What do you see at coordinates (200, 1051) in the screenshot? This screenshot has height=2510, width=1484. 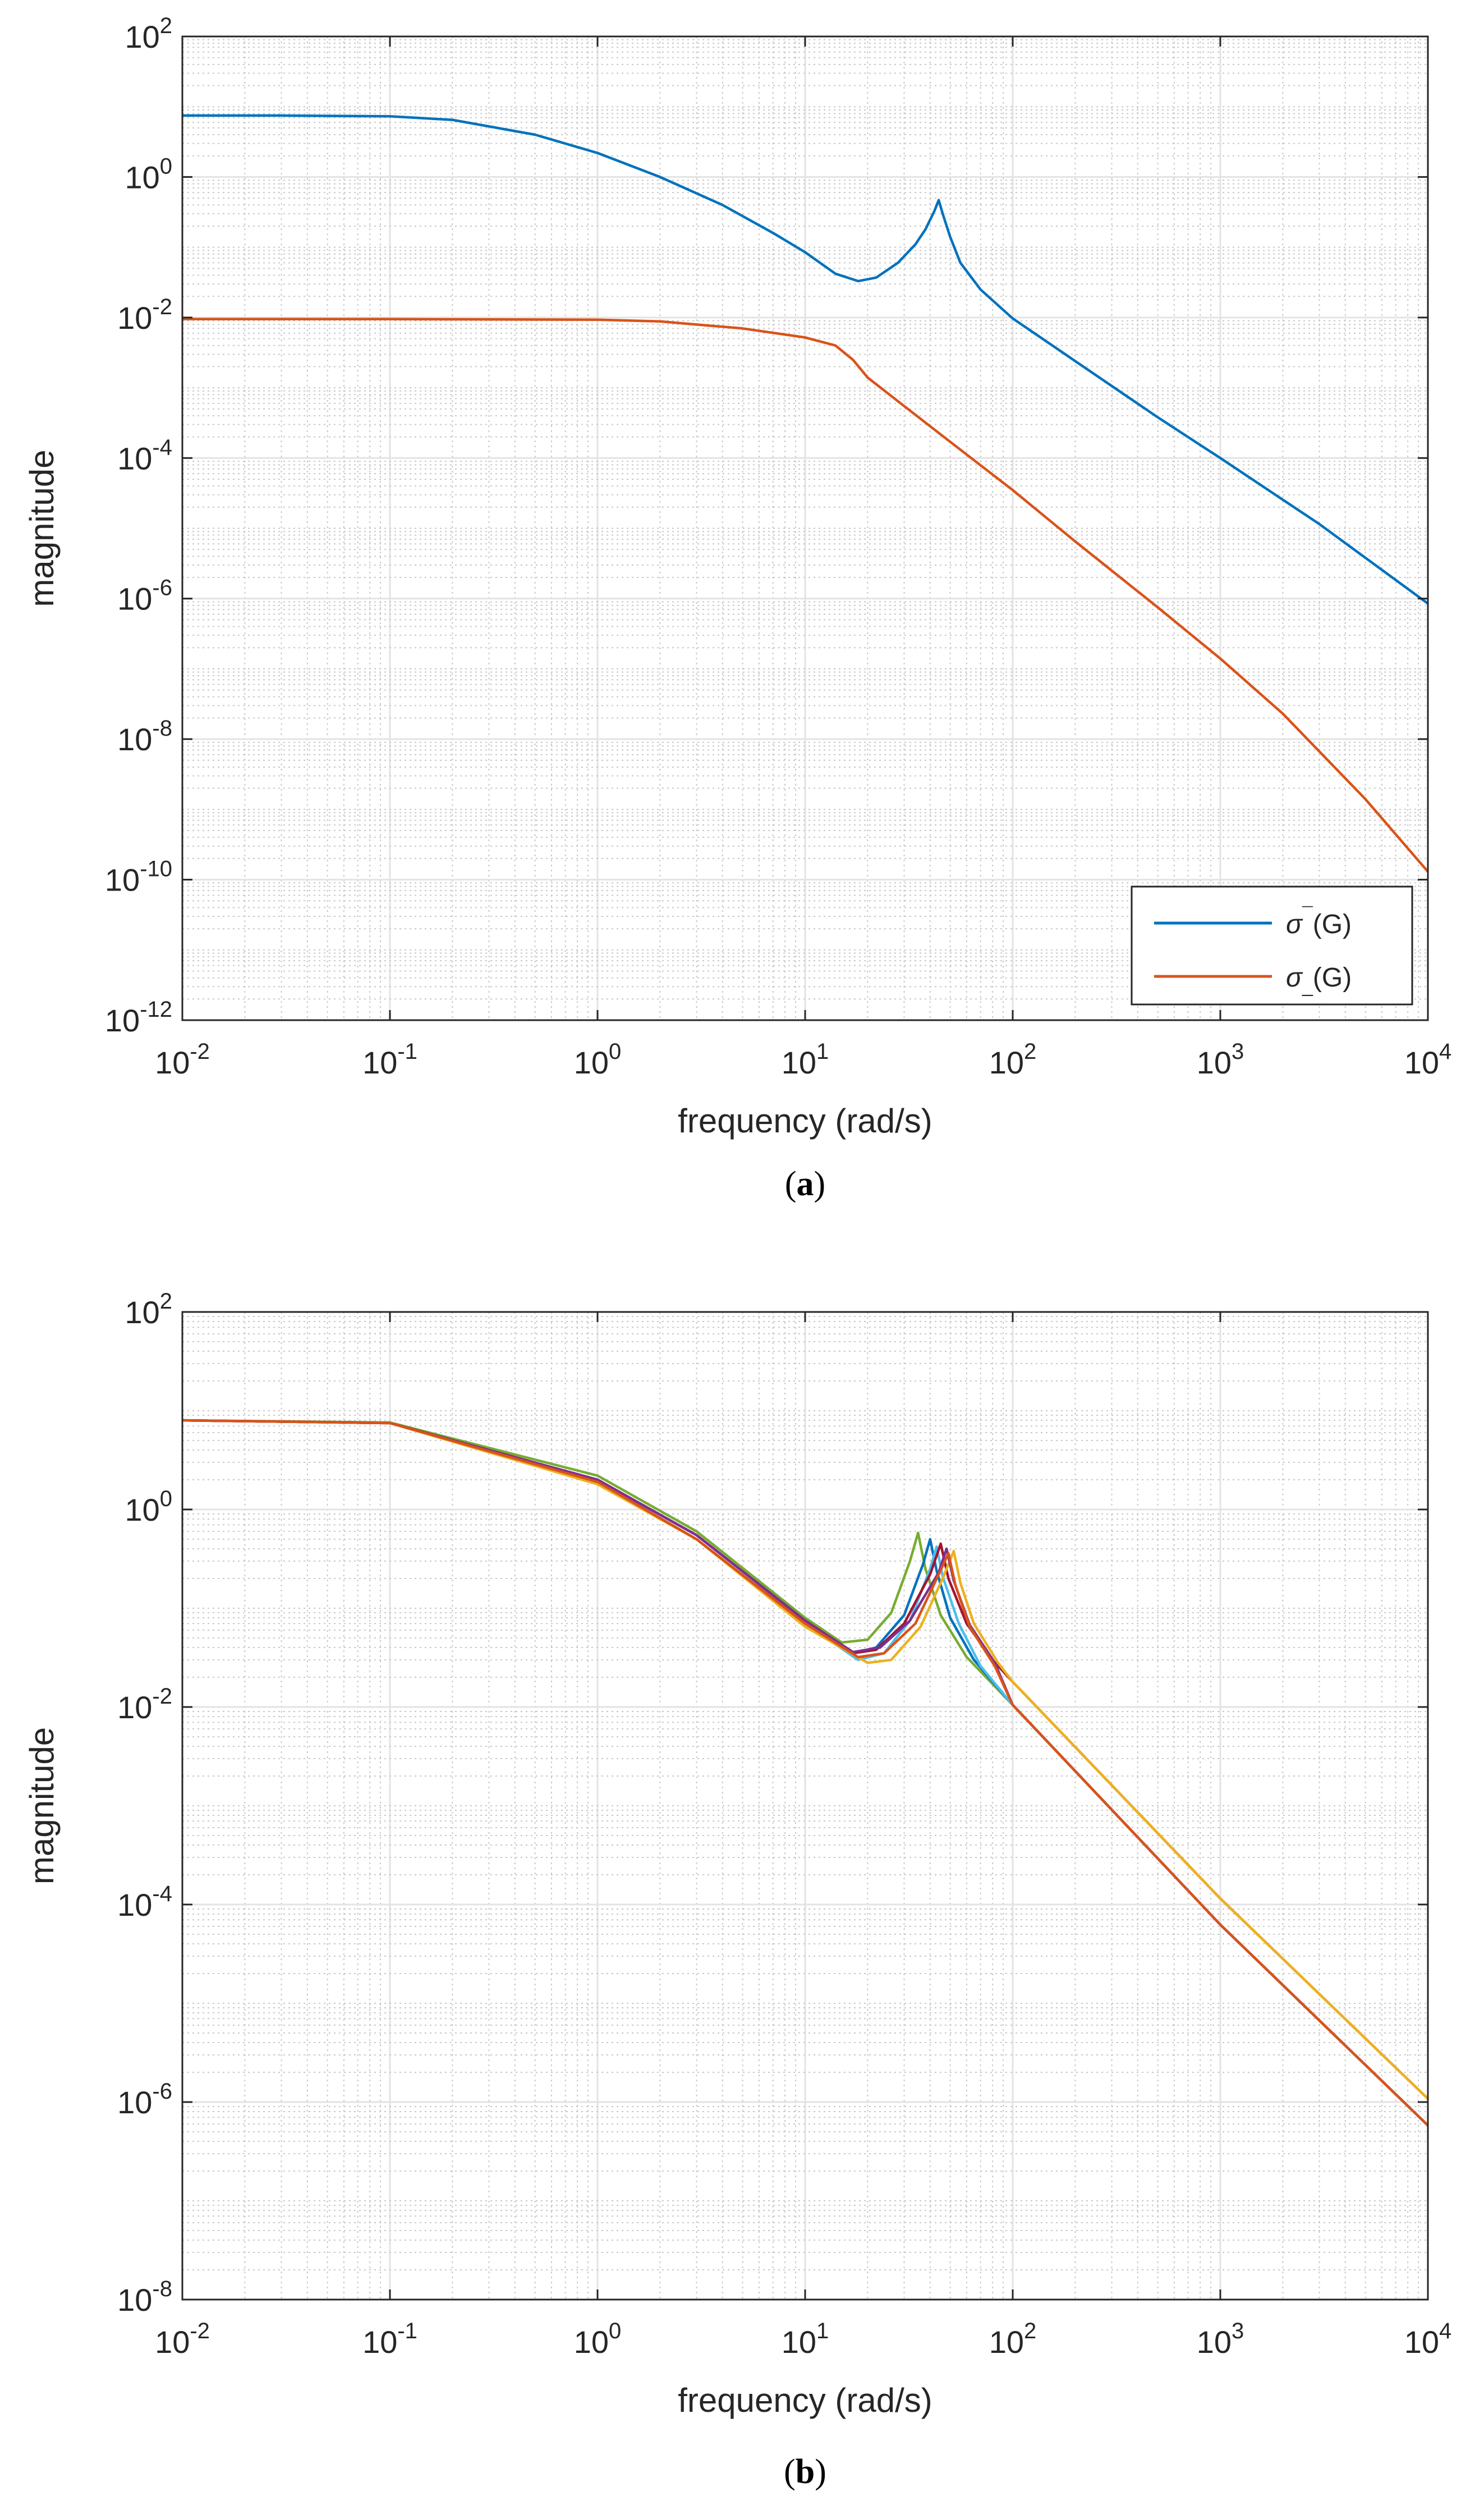 I see `x-tick-exponent: -2` at bounding box center [200, 1051].